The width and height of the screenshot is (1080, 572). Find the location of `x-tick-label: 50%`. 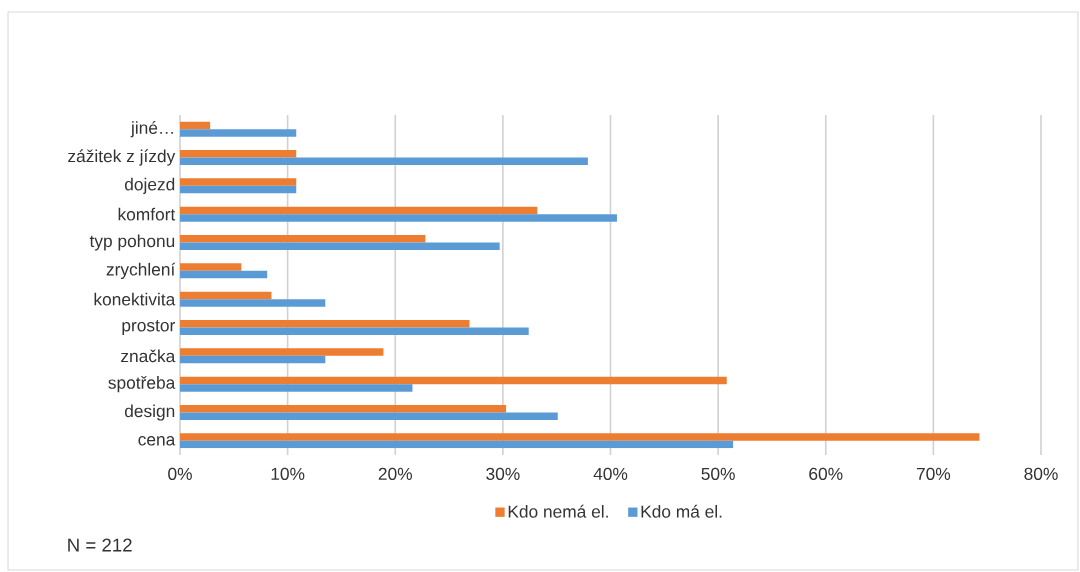

x-tick-label: 50% is located at coordinates (718, 473).